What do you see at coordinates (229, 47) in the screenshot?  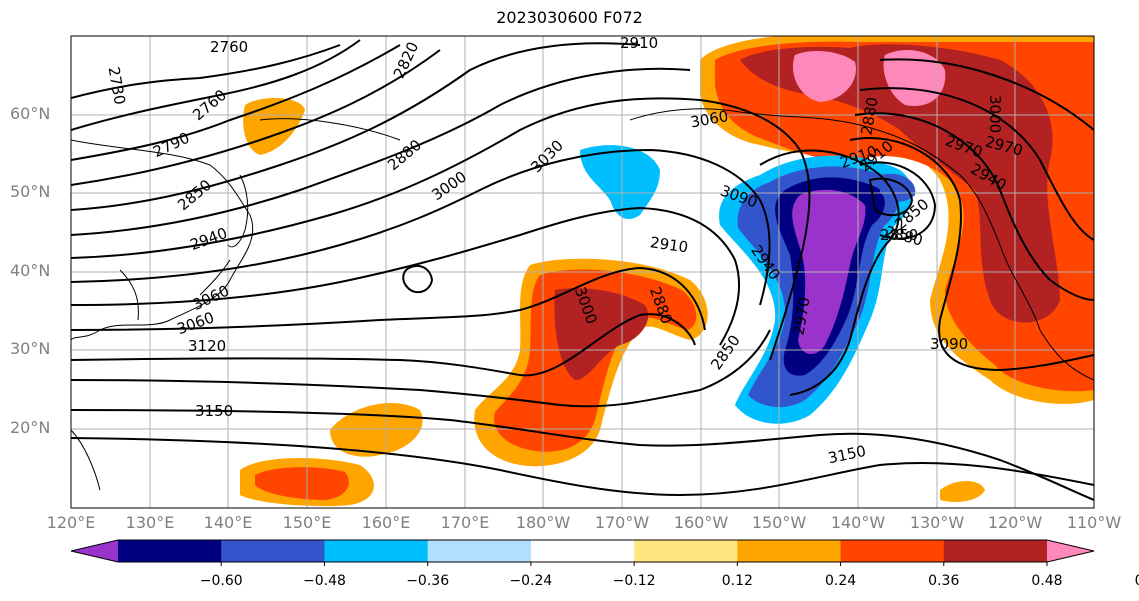 I see `contour-label: 2760` at bounding box center [229, 47].